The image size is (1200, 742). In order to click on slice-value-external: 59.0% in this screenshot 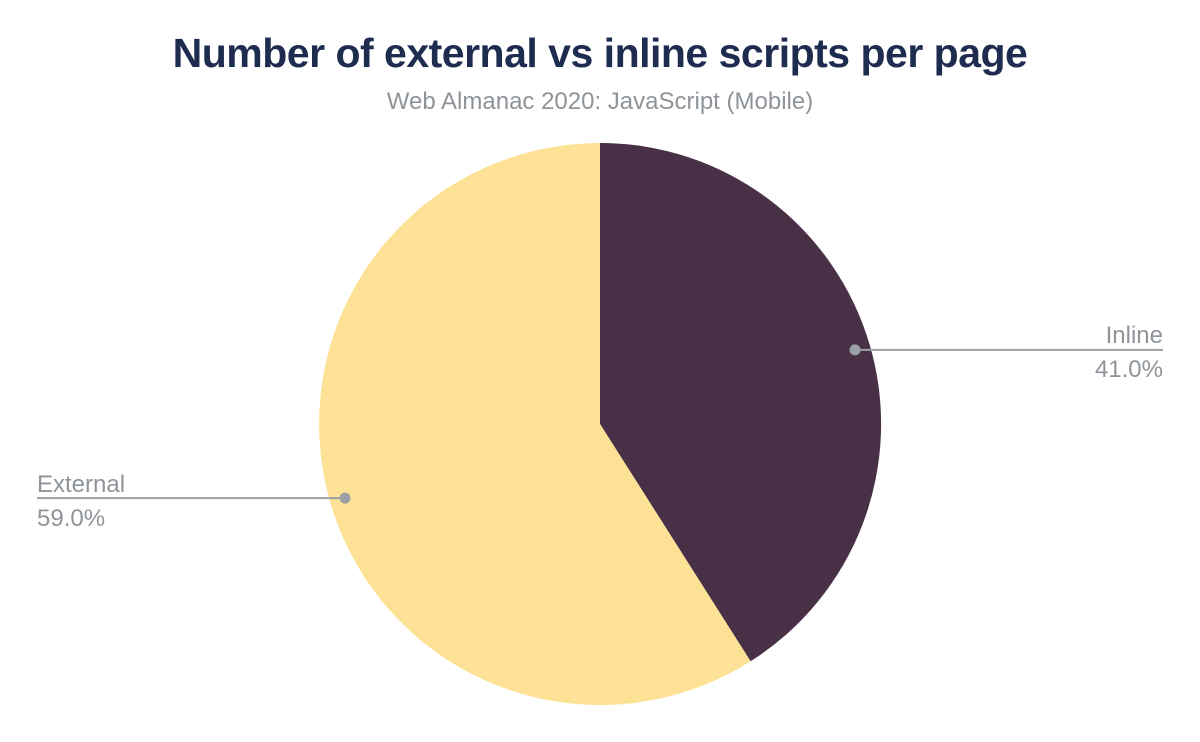, I will do `click(71, 518)`.